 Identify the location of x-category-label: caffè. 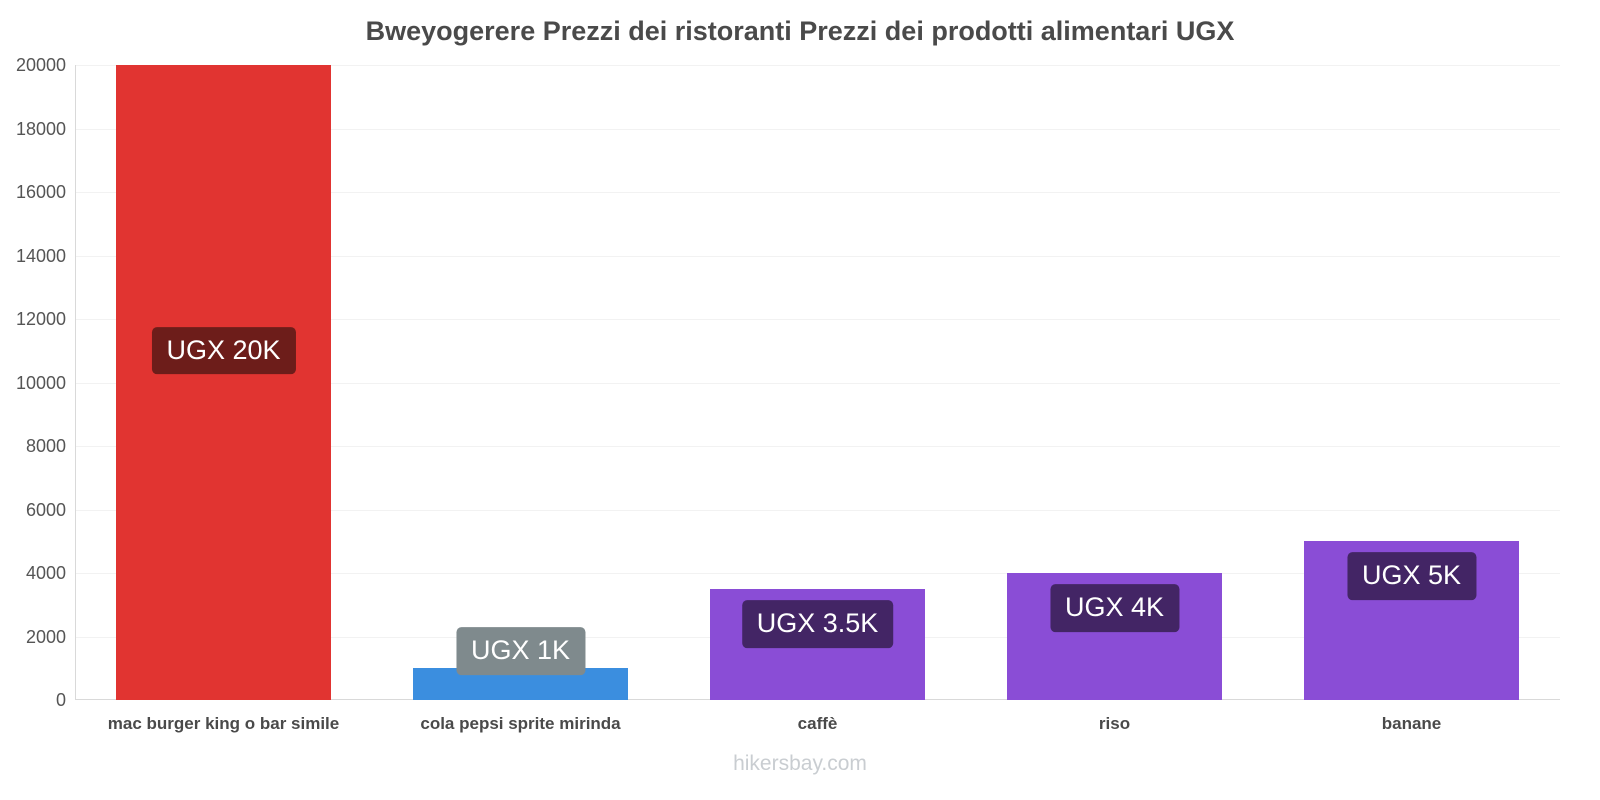
(817, 723).